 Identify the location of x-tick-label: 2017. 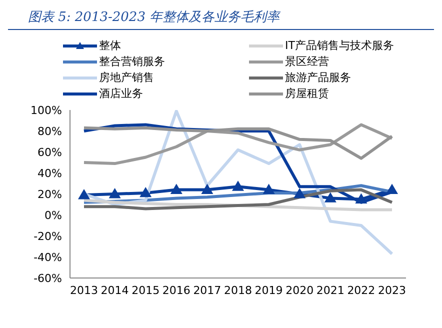
(207, 290).